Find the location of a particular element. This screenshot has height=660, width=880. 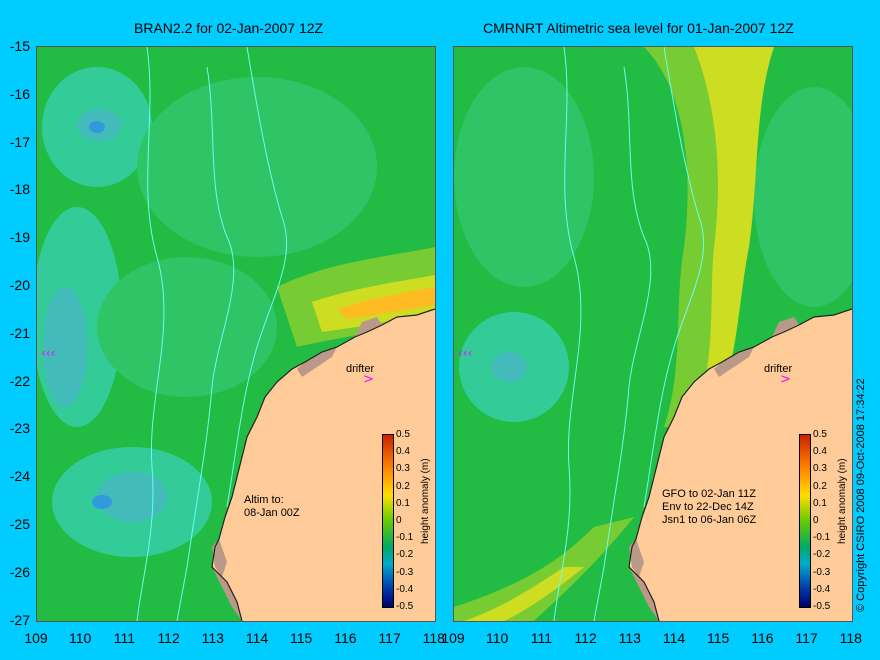

left-colorbar-label: height anomaly (m) is located at coordinates (425, 501).